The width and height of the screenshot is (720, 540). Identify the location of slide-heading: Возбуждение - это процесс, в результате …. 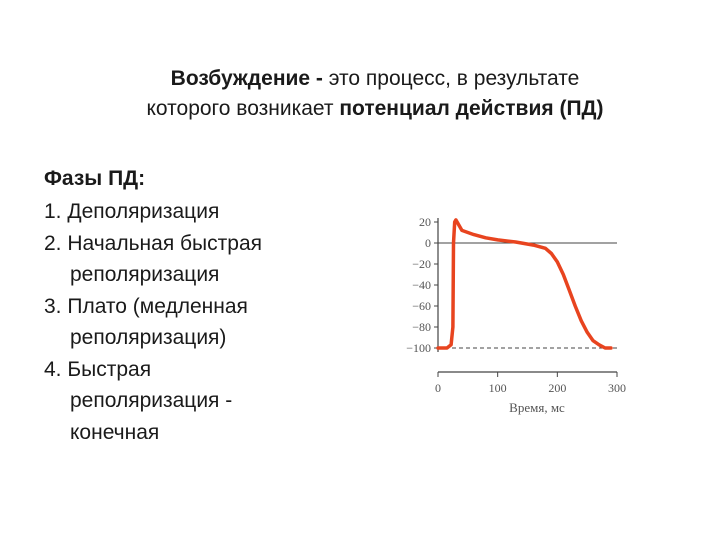
(375, 94).